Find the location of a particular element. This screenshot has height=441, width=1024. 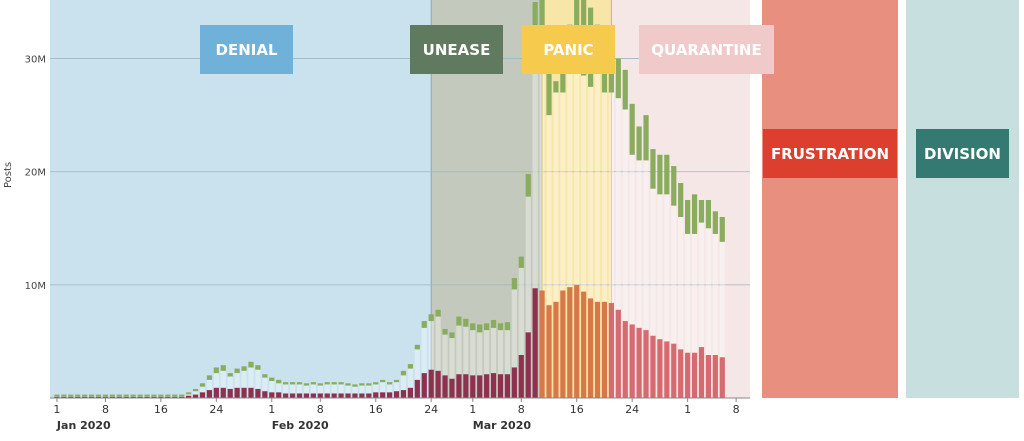

phase-label-panic: PANIC is located at coordinates (568, 49).